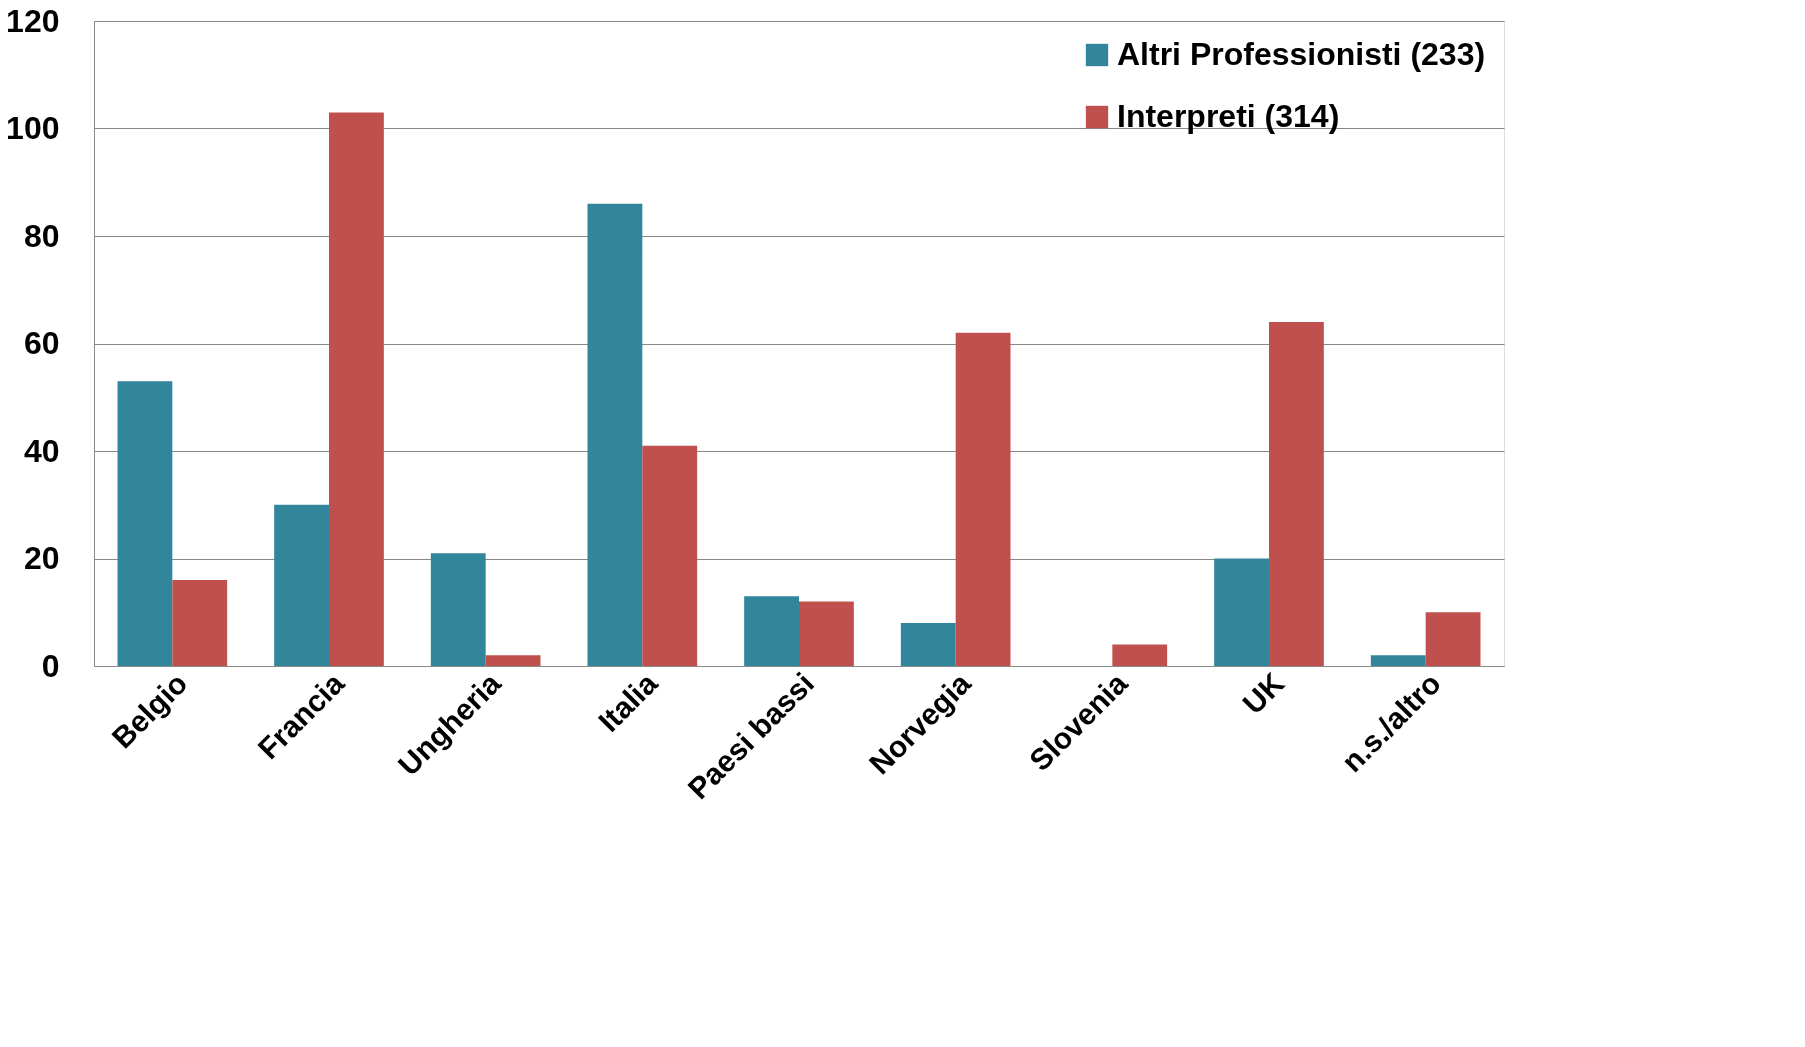 The height and width of the screenshot is (1047, 1805). Describe the element at coordinates (41, 235) in the screenshot. I see `y-tick-label: 80` at that location.